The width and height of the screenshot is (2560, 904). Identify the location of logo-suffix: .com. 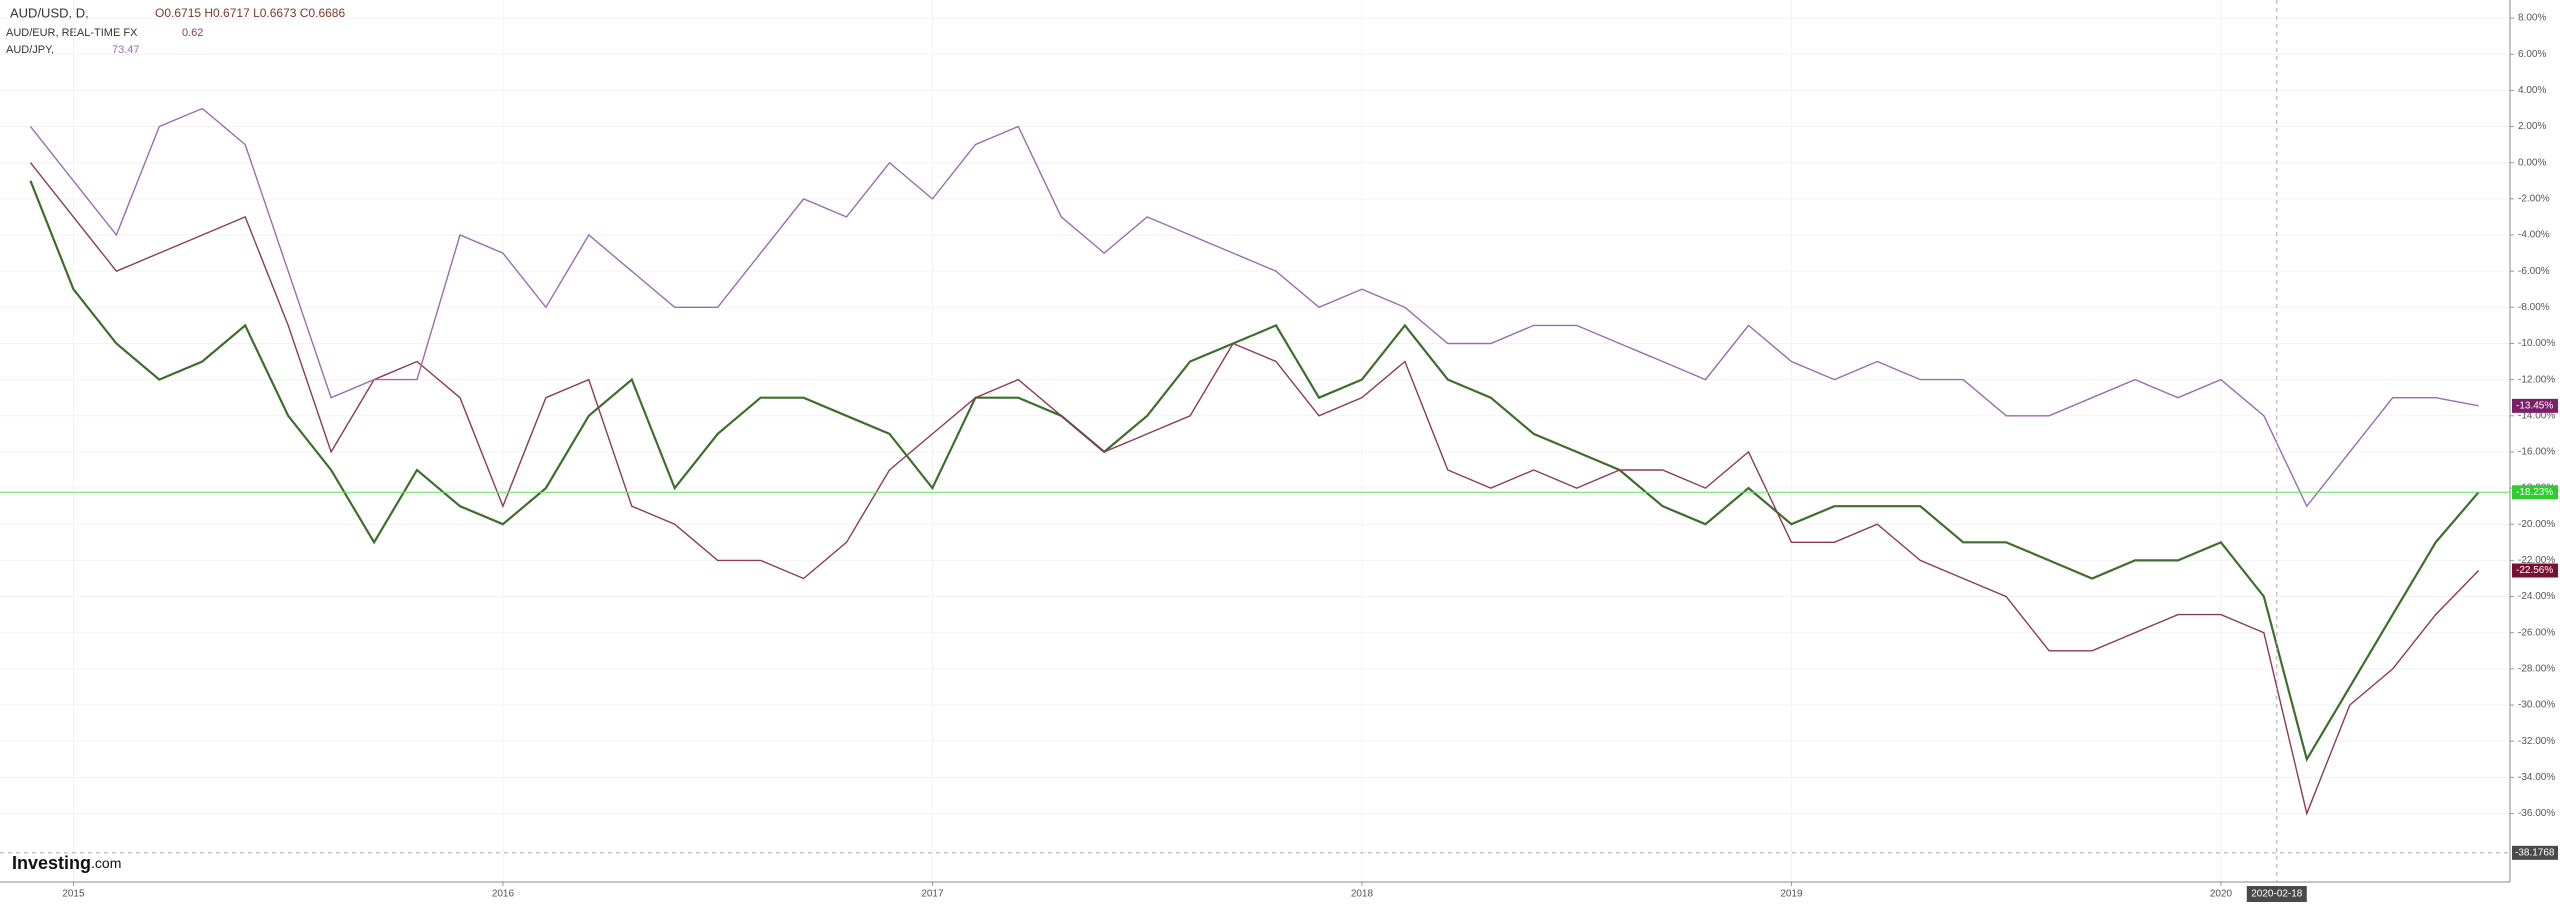
(106, 863).